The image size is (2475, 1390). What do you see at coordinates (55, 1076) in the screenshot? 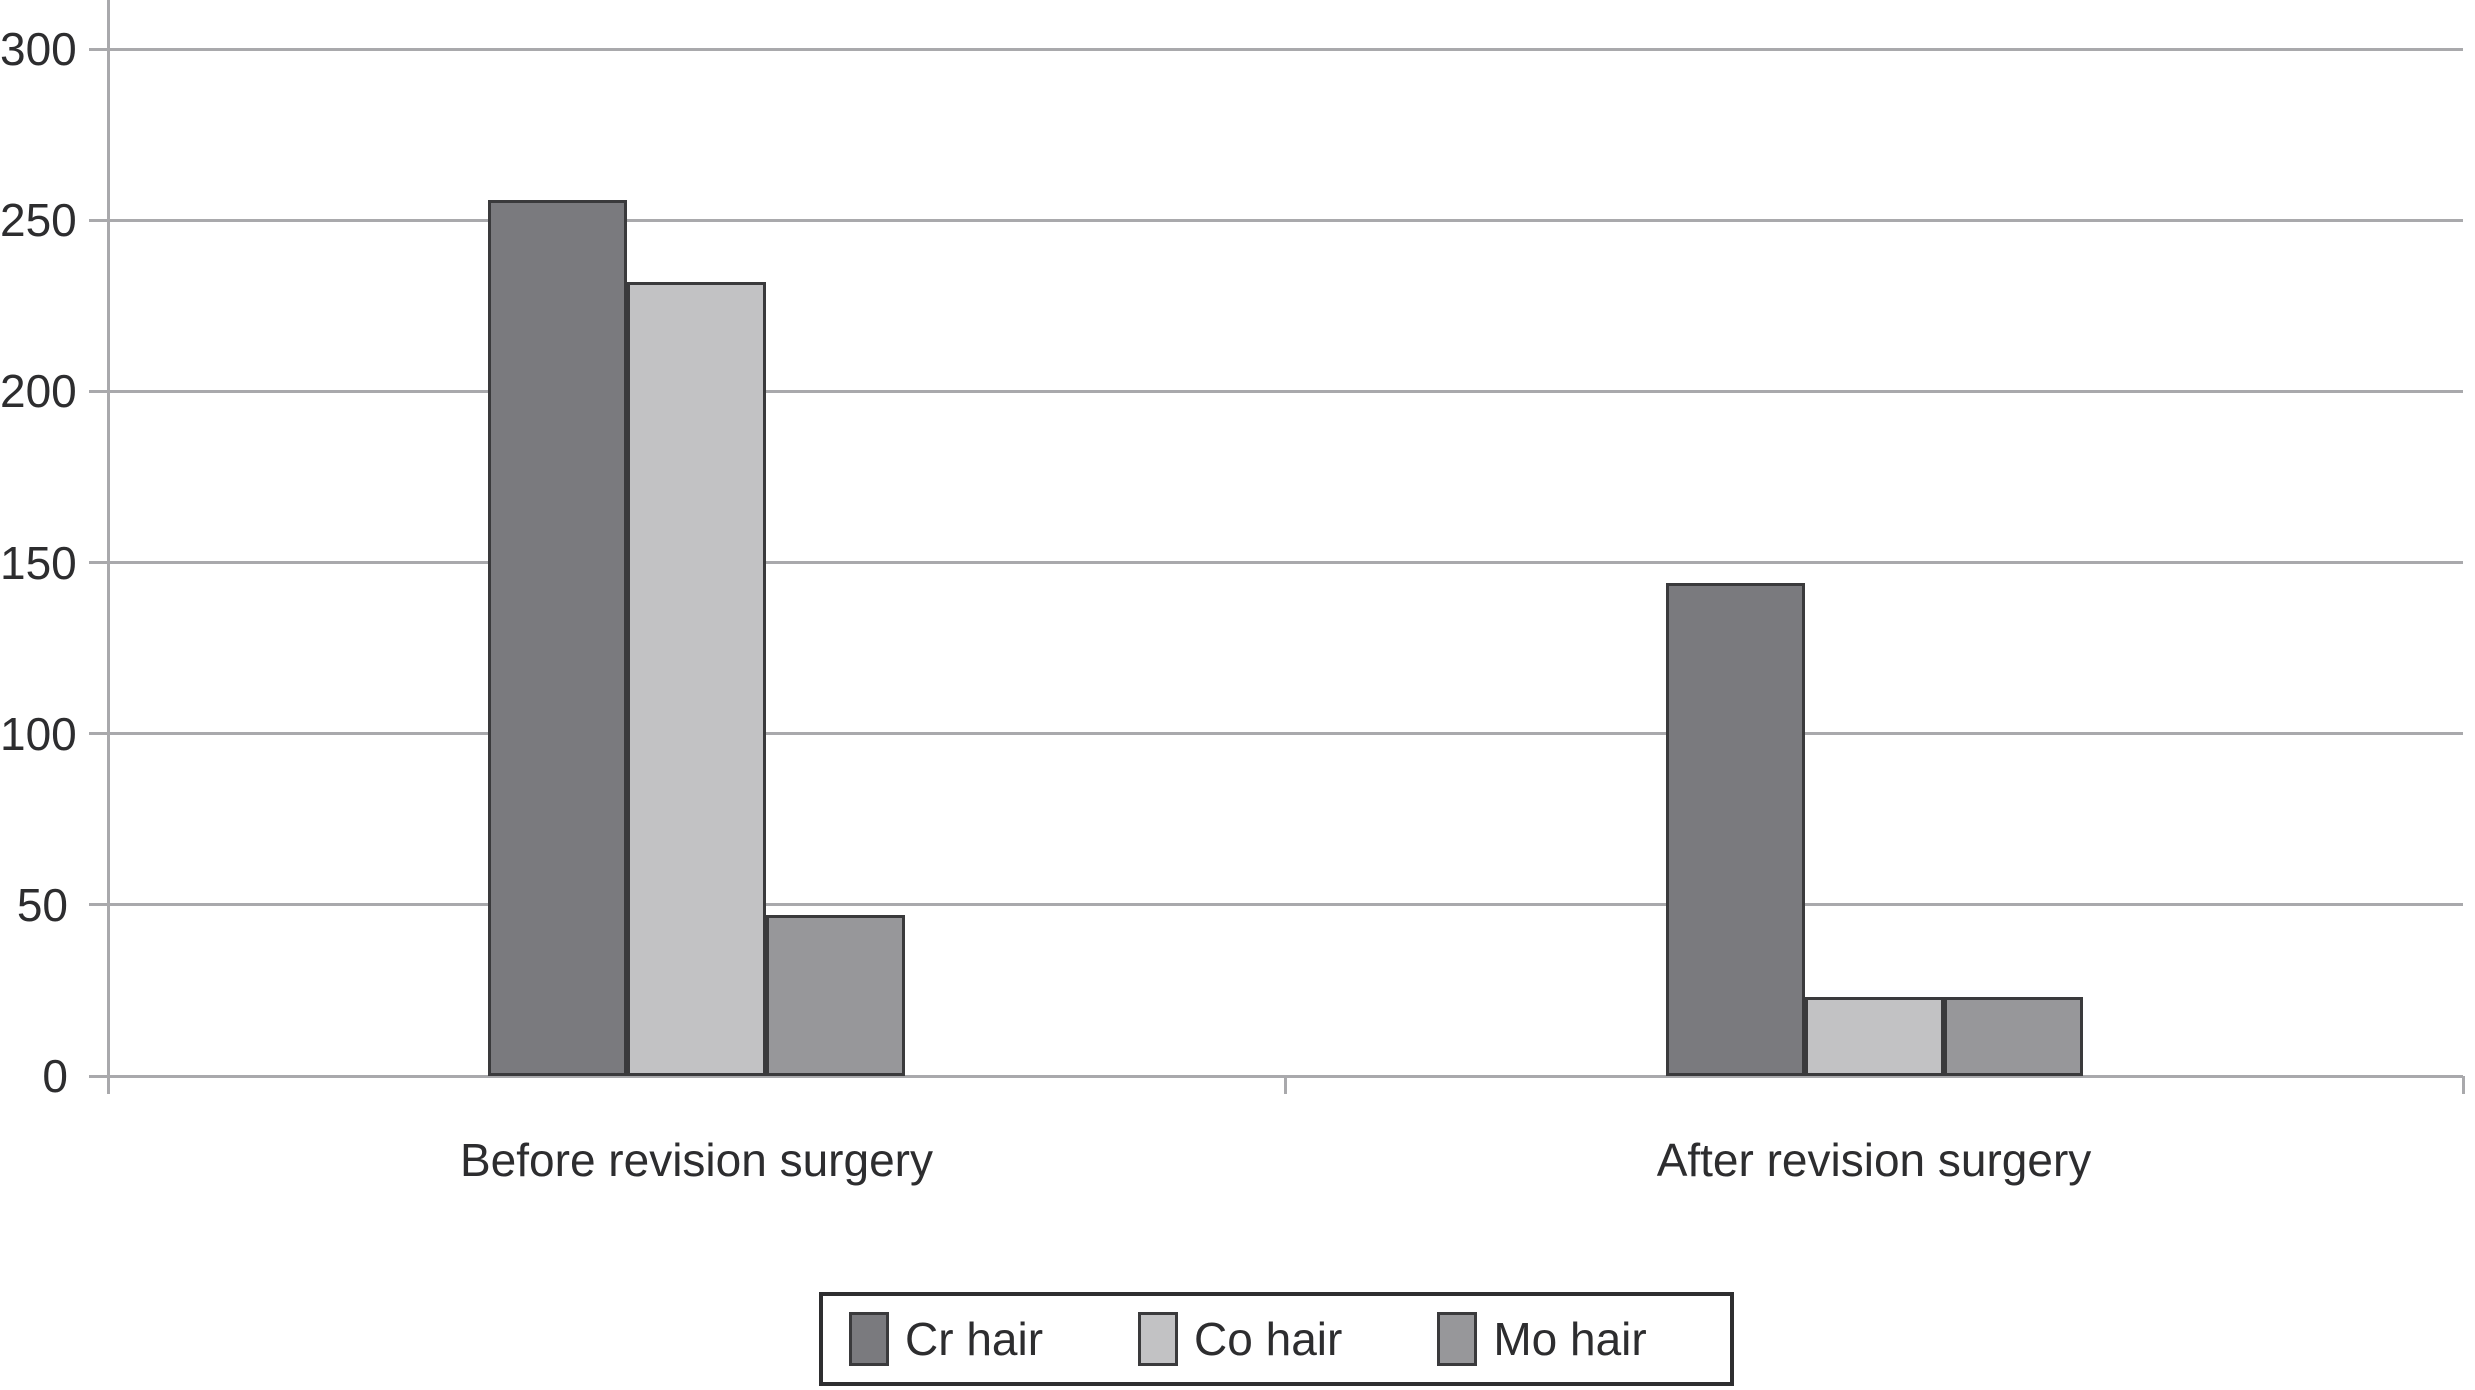
I see `y-tick-label-0: 0` at bounding box center [55, 1076].